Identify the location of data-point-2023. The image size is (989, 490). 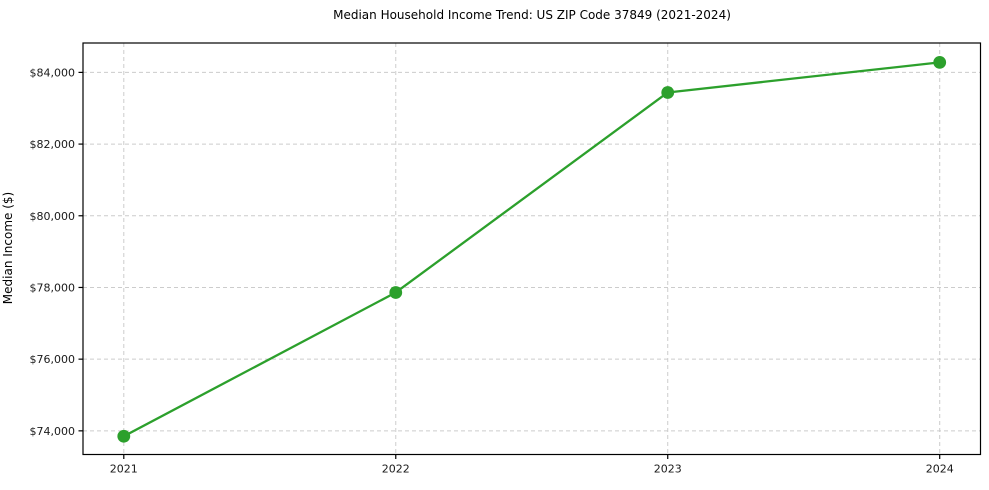
(668, 92).